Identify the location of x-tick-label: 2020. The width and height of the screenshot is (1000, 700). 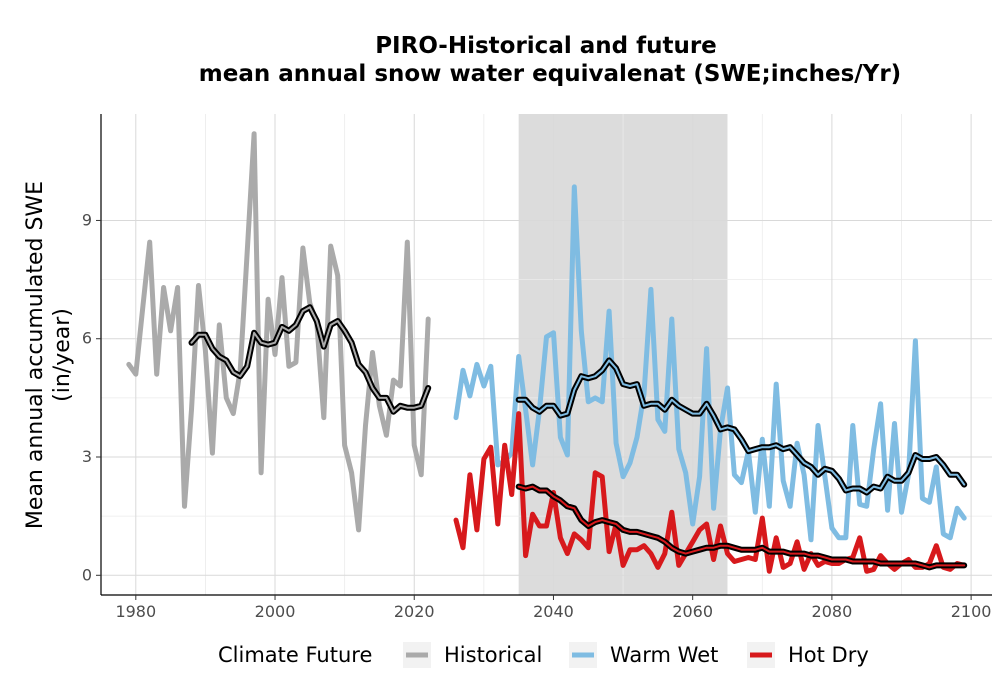
(414, 611).